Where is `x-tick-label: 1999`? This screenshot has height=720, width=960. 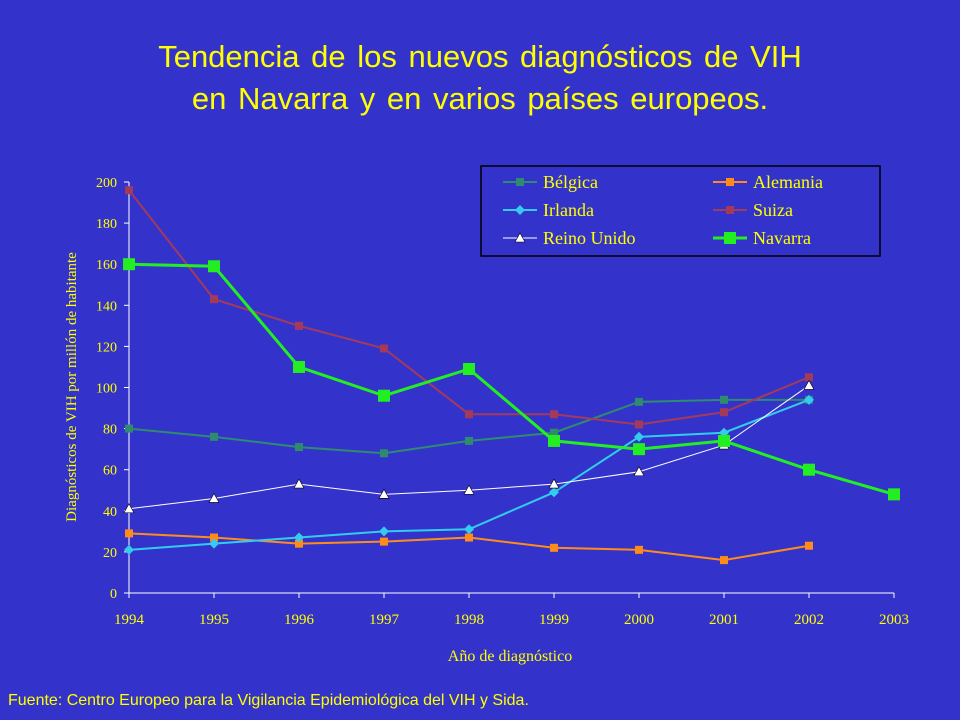 x-tick-label: 1999 is located at coordinates (554, 620).